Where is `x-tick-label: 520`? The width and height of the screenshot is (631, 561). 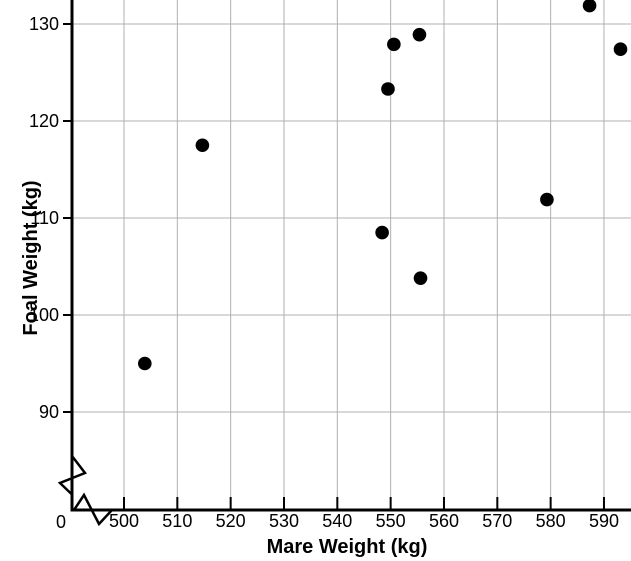 x-tick-label: 520 is located at coordinates (231, 521).